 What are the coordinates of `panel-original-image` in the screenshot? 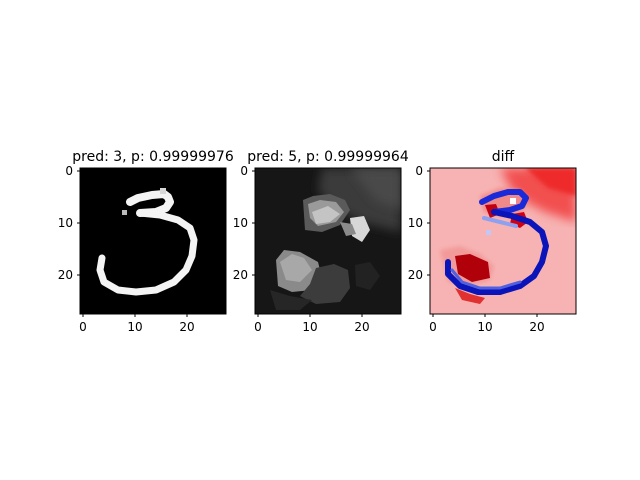 It's located at (153, 241).